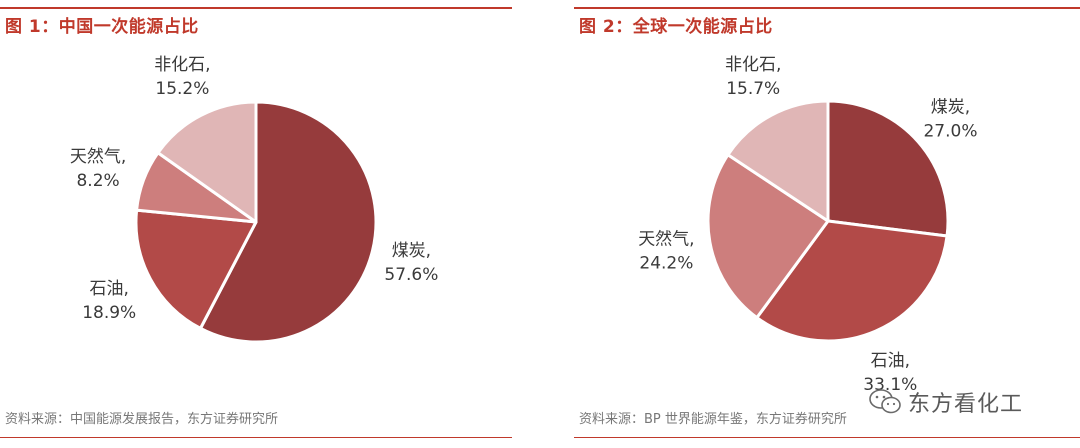 The width and height of the screenshot is (1080, 448). What do you see at coordinates (666, 264) in the screenshot?
I see `slice-value: 24.2%` at bounding box center [666, 264].